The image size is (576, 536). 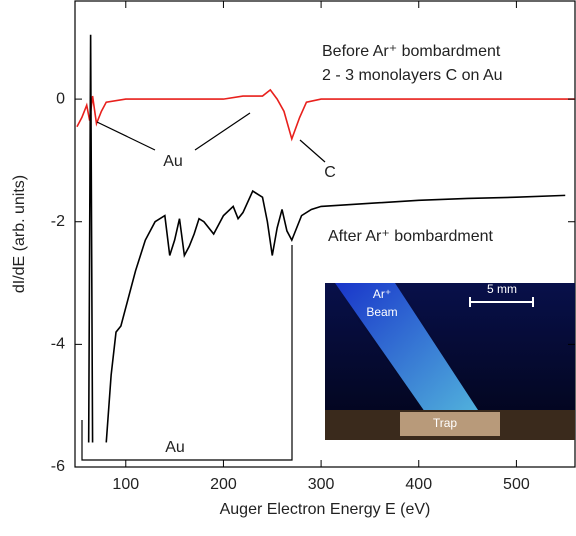 I want to click on annotation: C, so click(x=330, y=172).